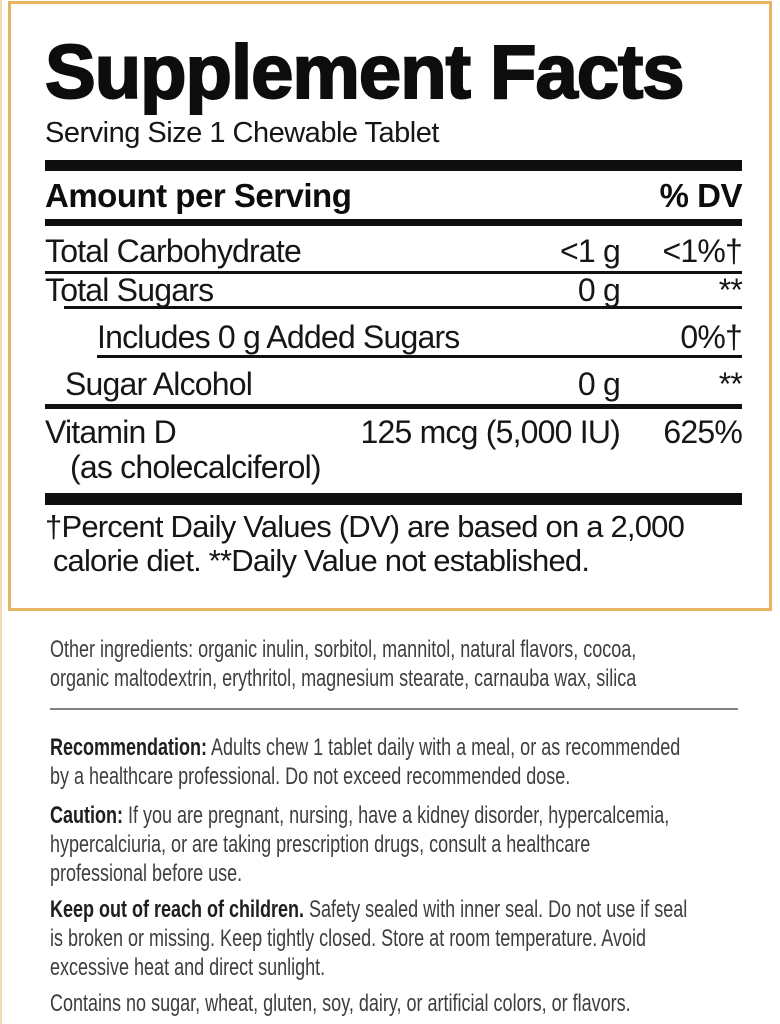 This screenshot has height=1024, width=780. What do you see at coordinates (111, 432) in the screenshot?
I see `nutrient-name: Vitamin D` at bounding box center [111, 432].